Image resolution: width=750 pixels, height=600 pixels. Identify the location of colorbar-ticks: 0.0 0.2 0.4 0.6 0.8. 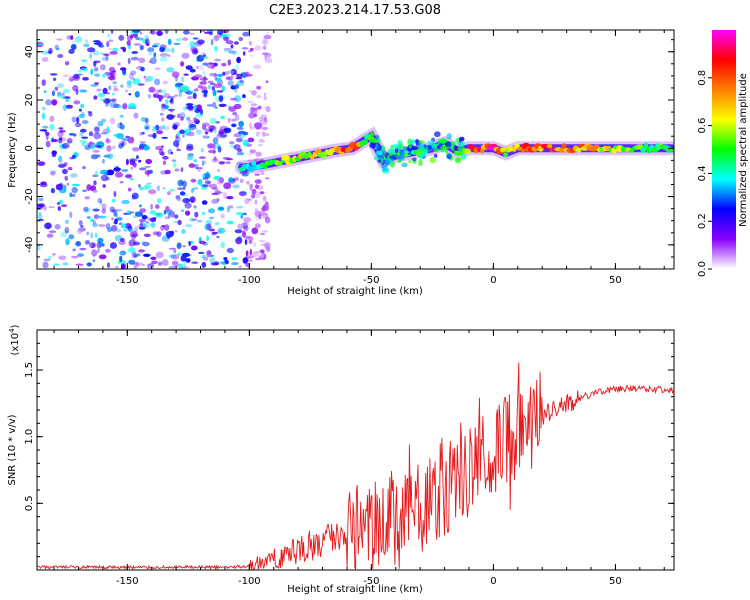
(704, 173).